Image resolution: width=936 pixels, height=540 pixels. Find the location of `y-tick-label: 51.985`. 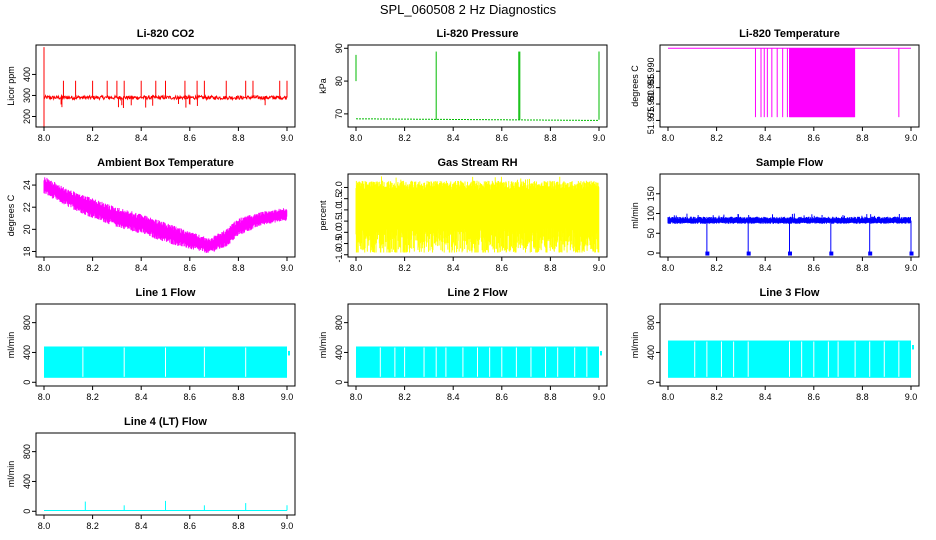

y-tick-label: 51.985 is located at coordinates (651, 88).